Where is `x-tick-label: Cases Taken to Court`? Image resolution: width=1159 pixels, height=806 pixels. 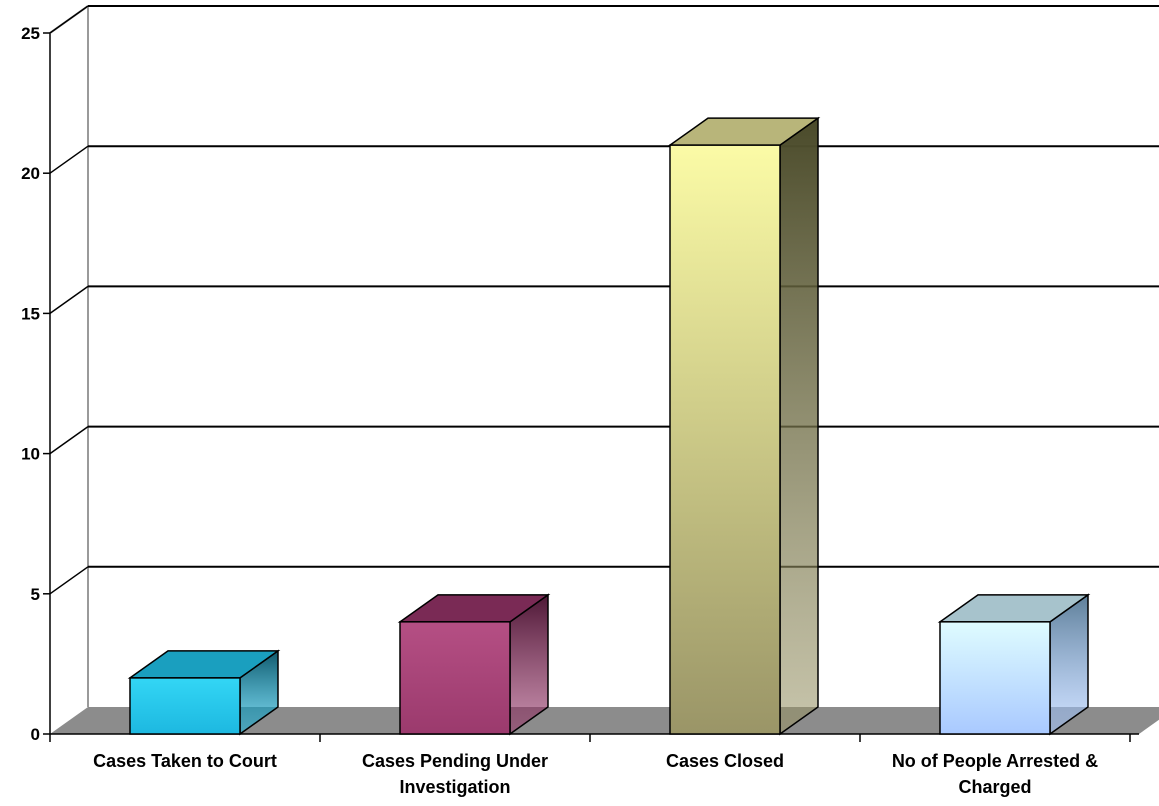
x-tick-label: Cases Taken to Court is located at coordinates (185, 761).